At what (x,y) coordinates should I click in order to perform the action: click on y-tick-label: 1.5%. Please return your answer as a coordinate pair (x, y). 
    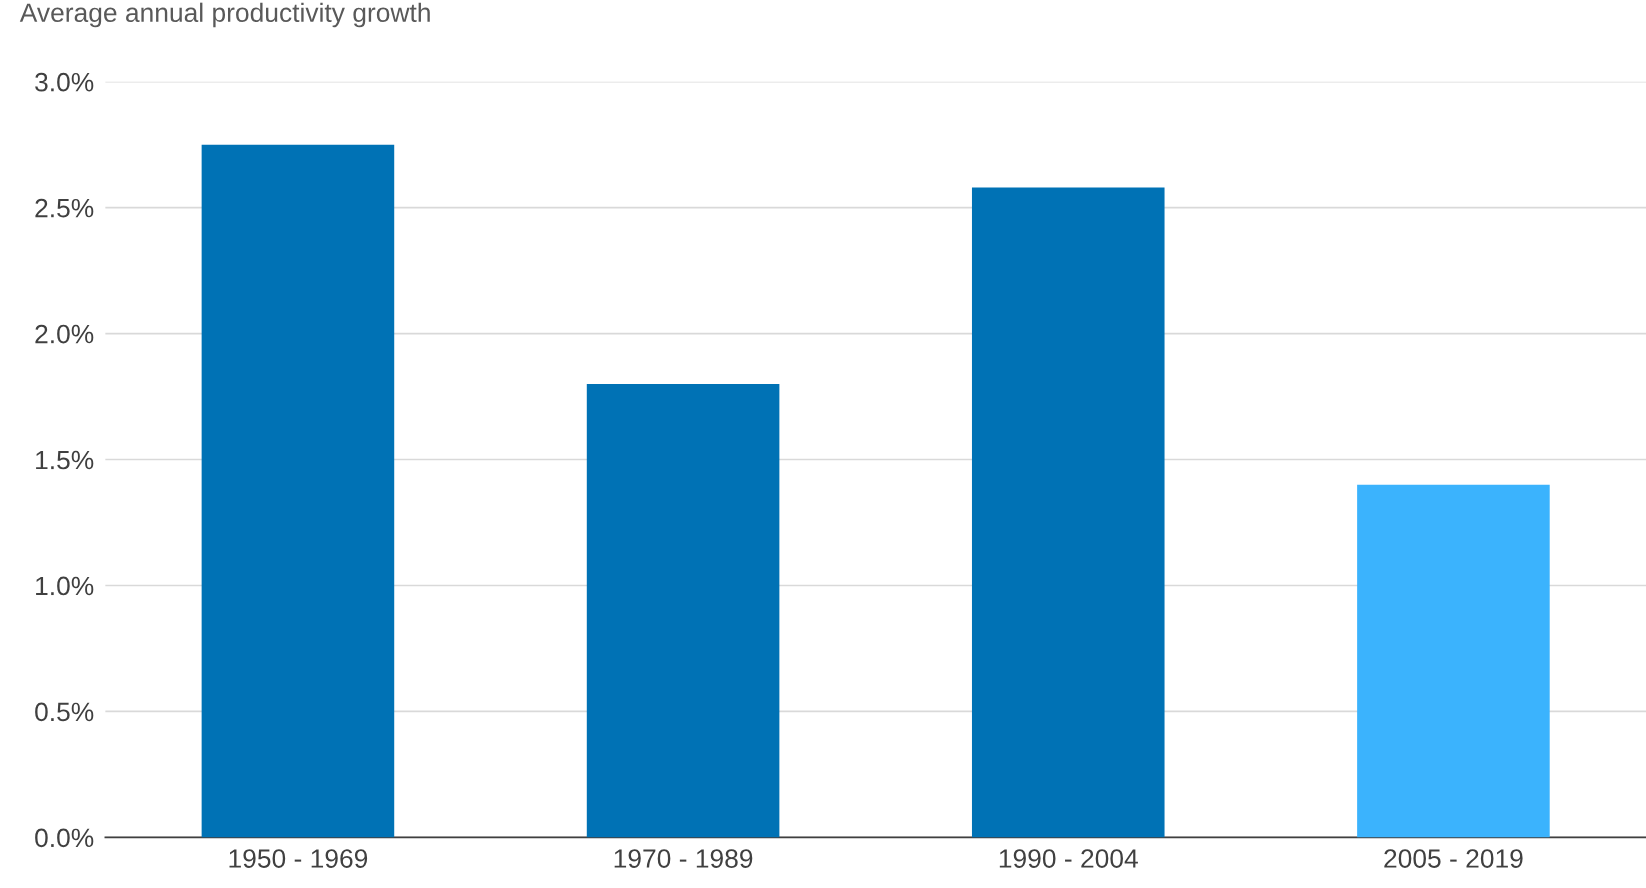
    Looking at the image, I should click on (65, 460).